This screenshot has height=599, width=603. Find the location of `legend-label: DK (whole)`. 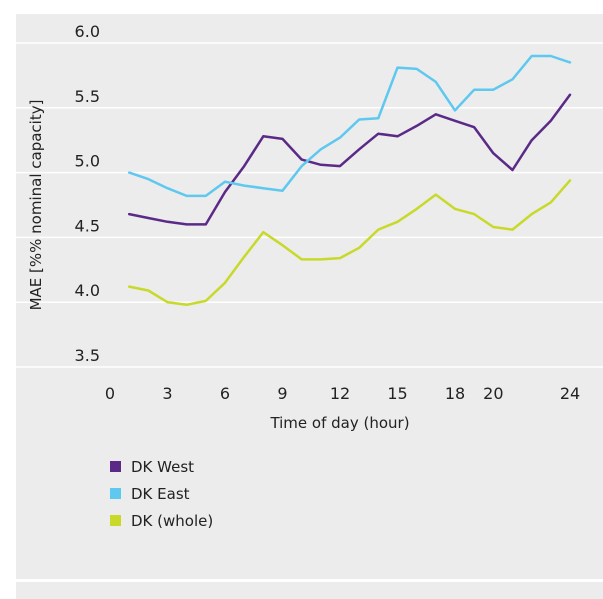

legend-label: DK (whole) is located at coordinates (172, 521).